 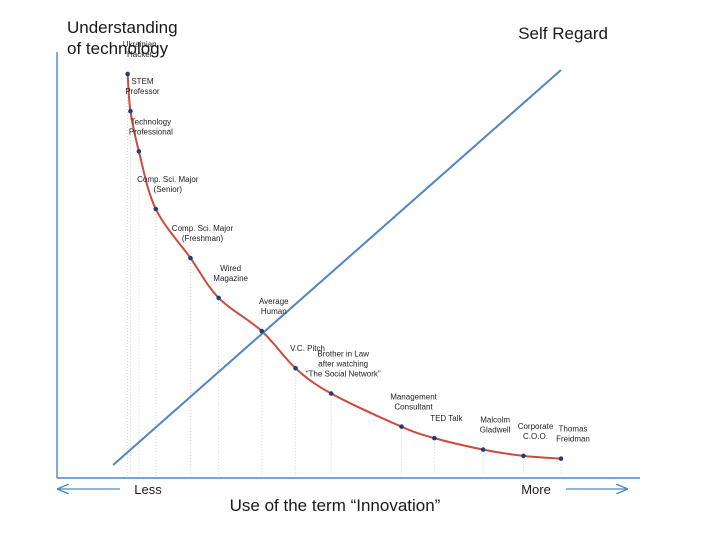 I want to click on point-label-6: Average Human, so click(x=274, y=306).